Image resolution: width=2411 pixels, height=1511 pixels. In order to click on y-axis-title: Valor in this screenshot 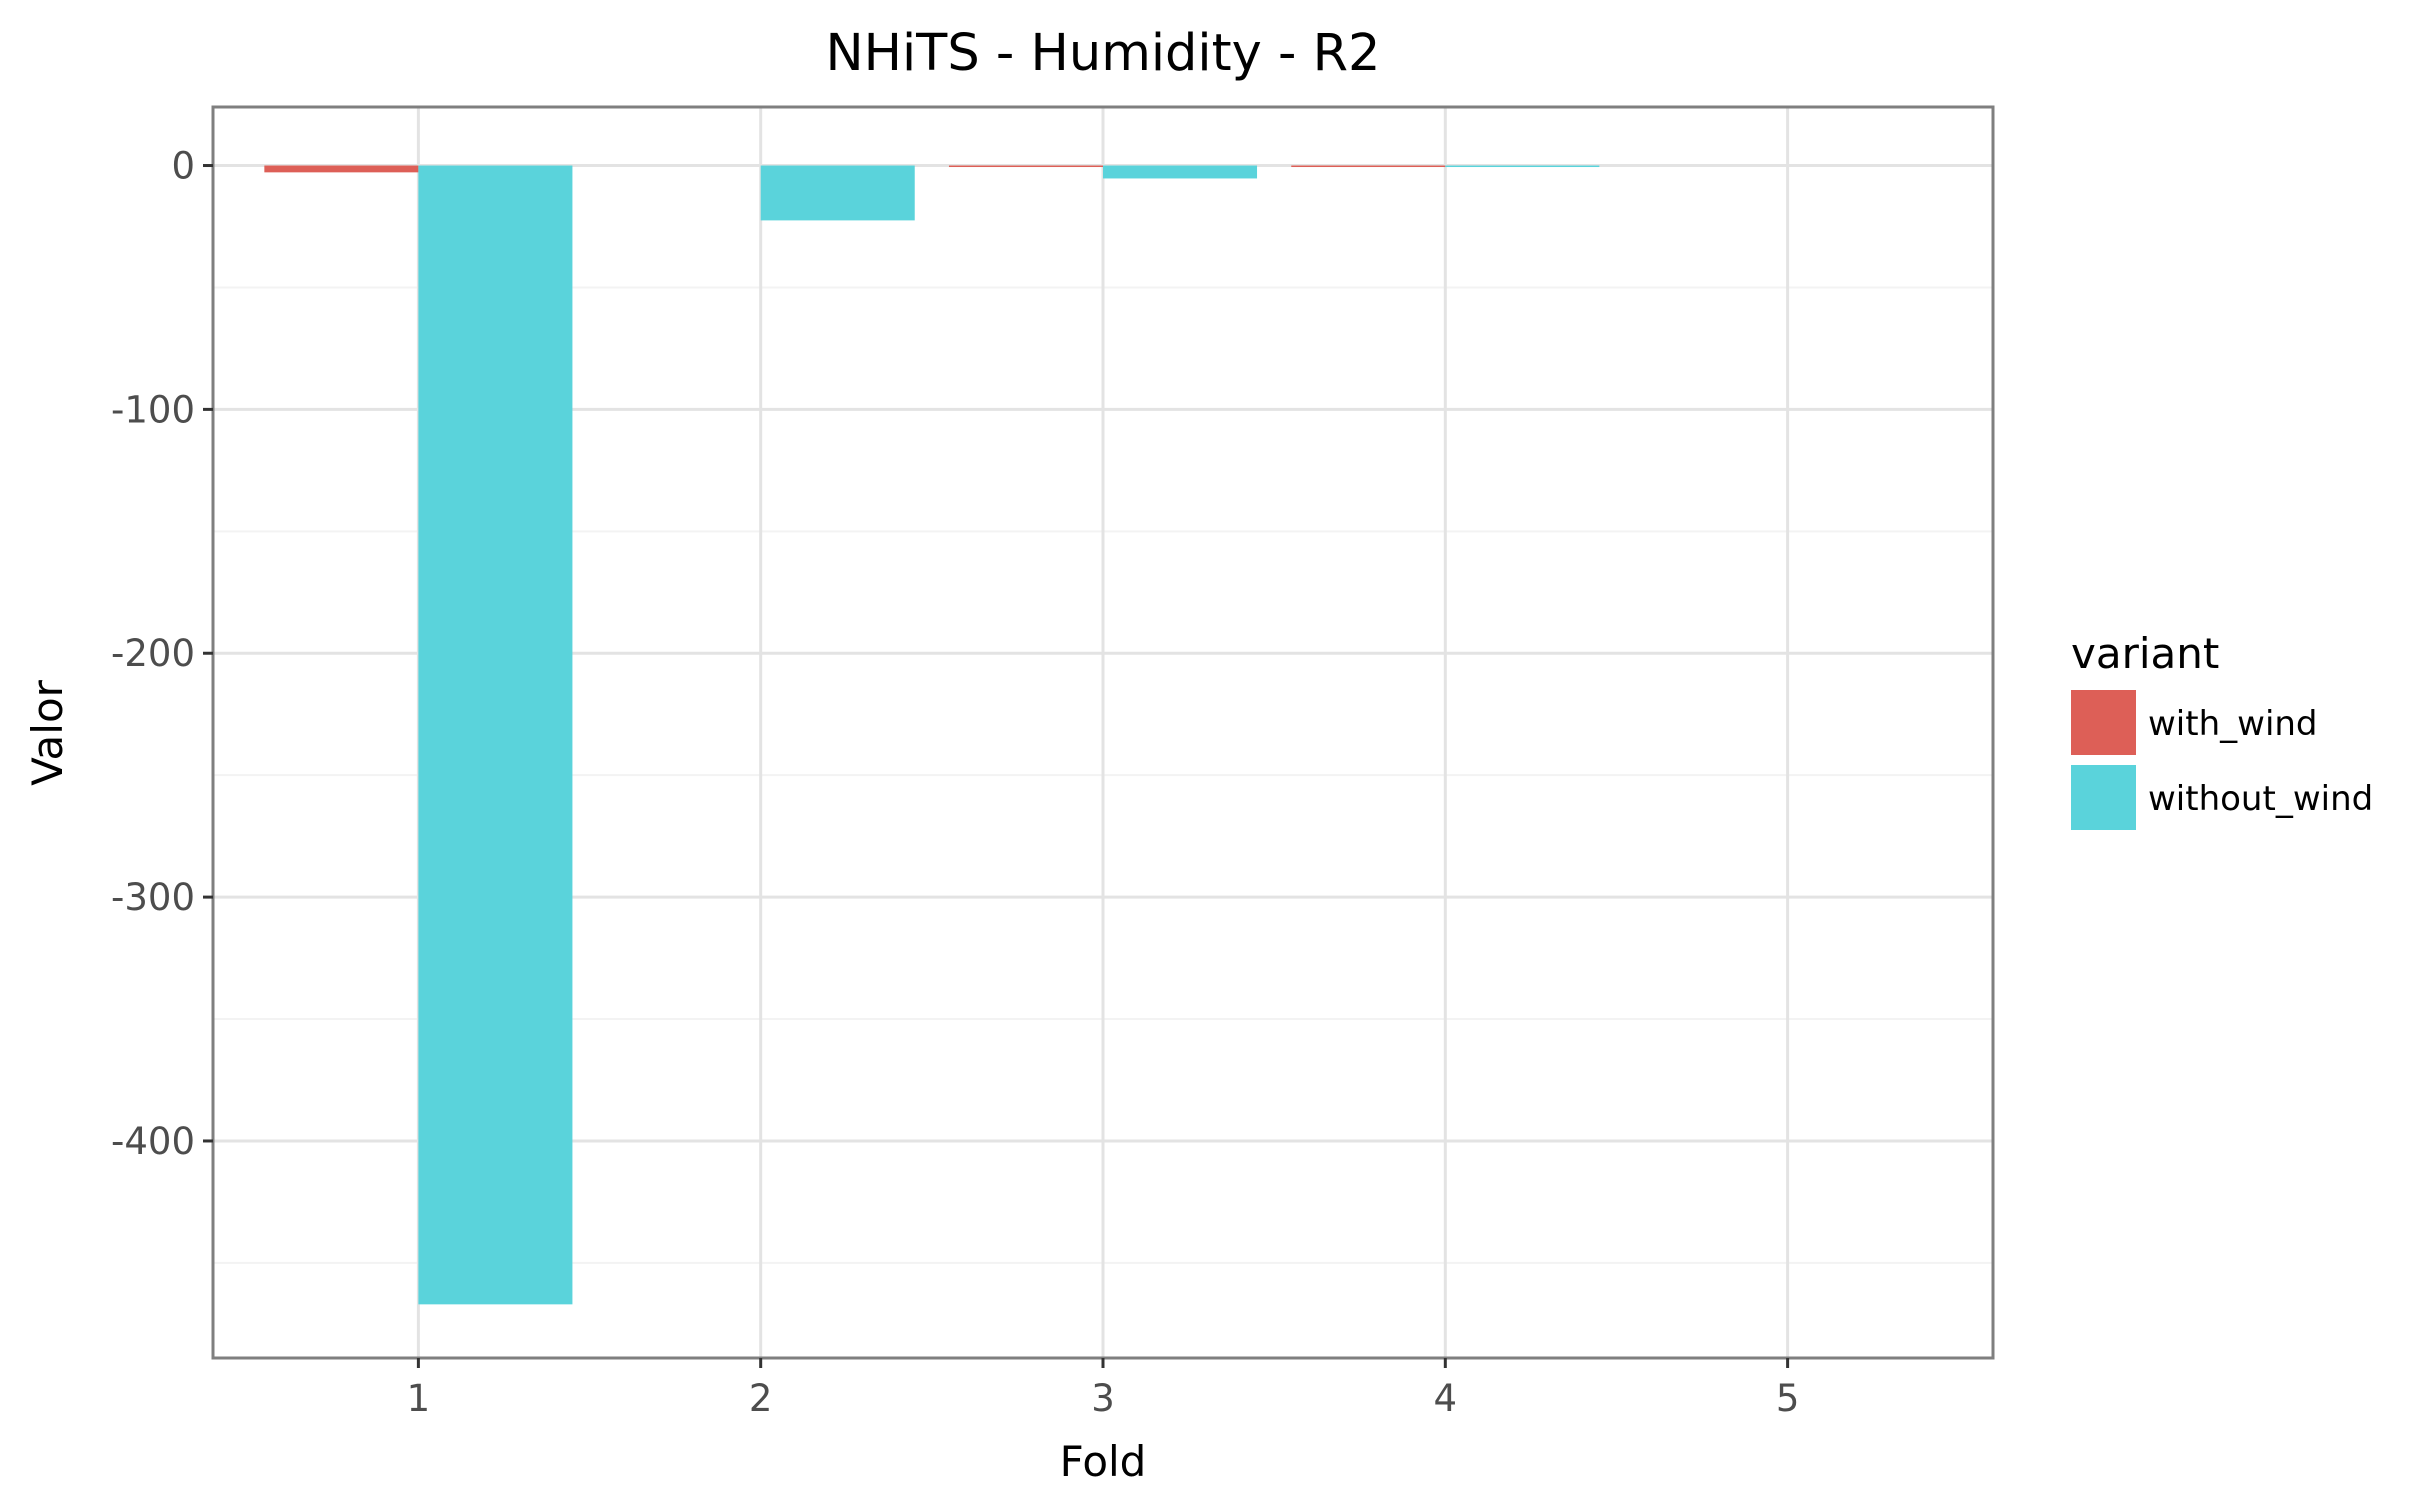, I will do `click(47, 732)`.